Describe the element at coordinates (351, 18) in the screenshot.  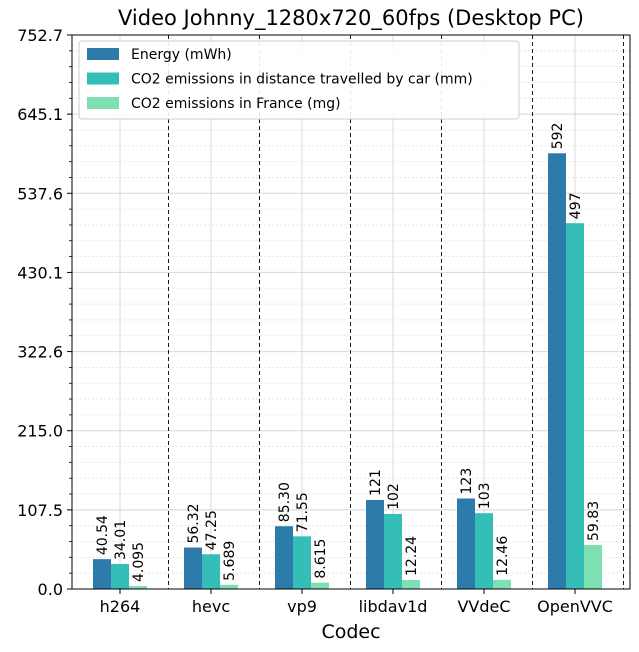
I see `chart-title: Video Johnny_1280x720_60fps (Desktop PC)` at that location.